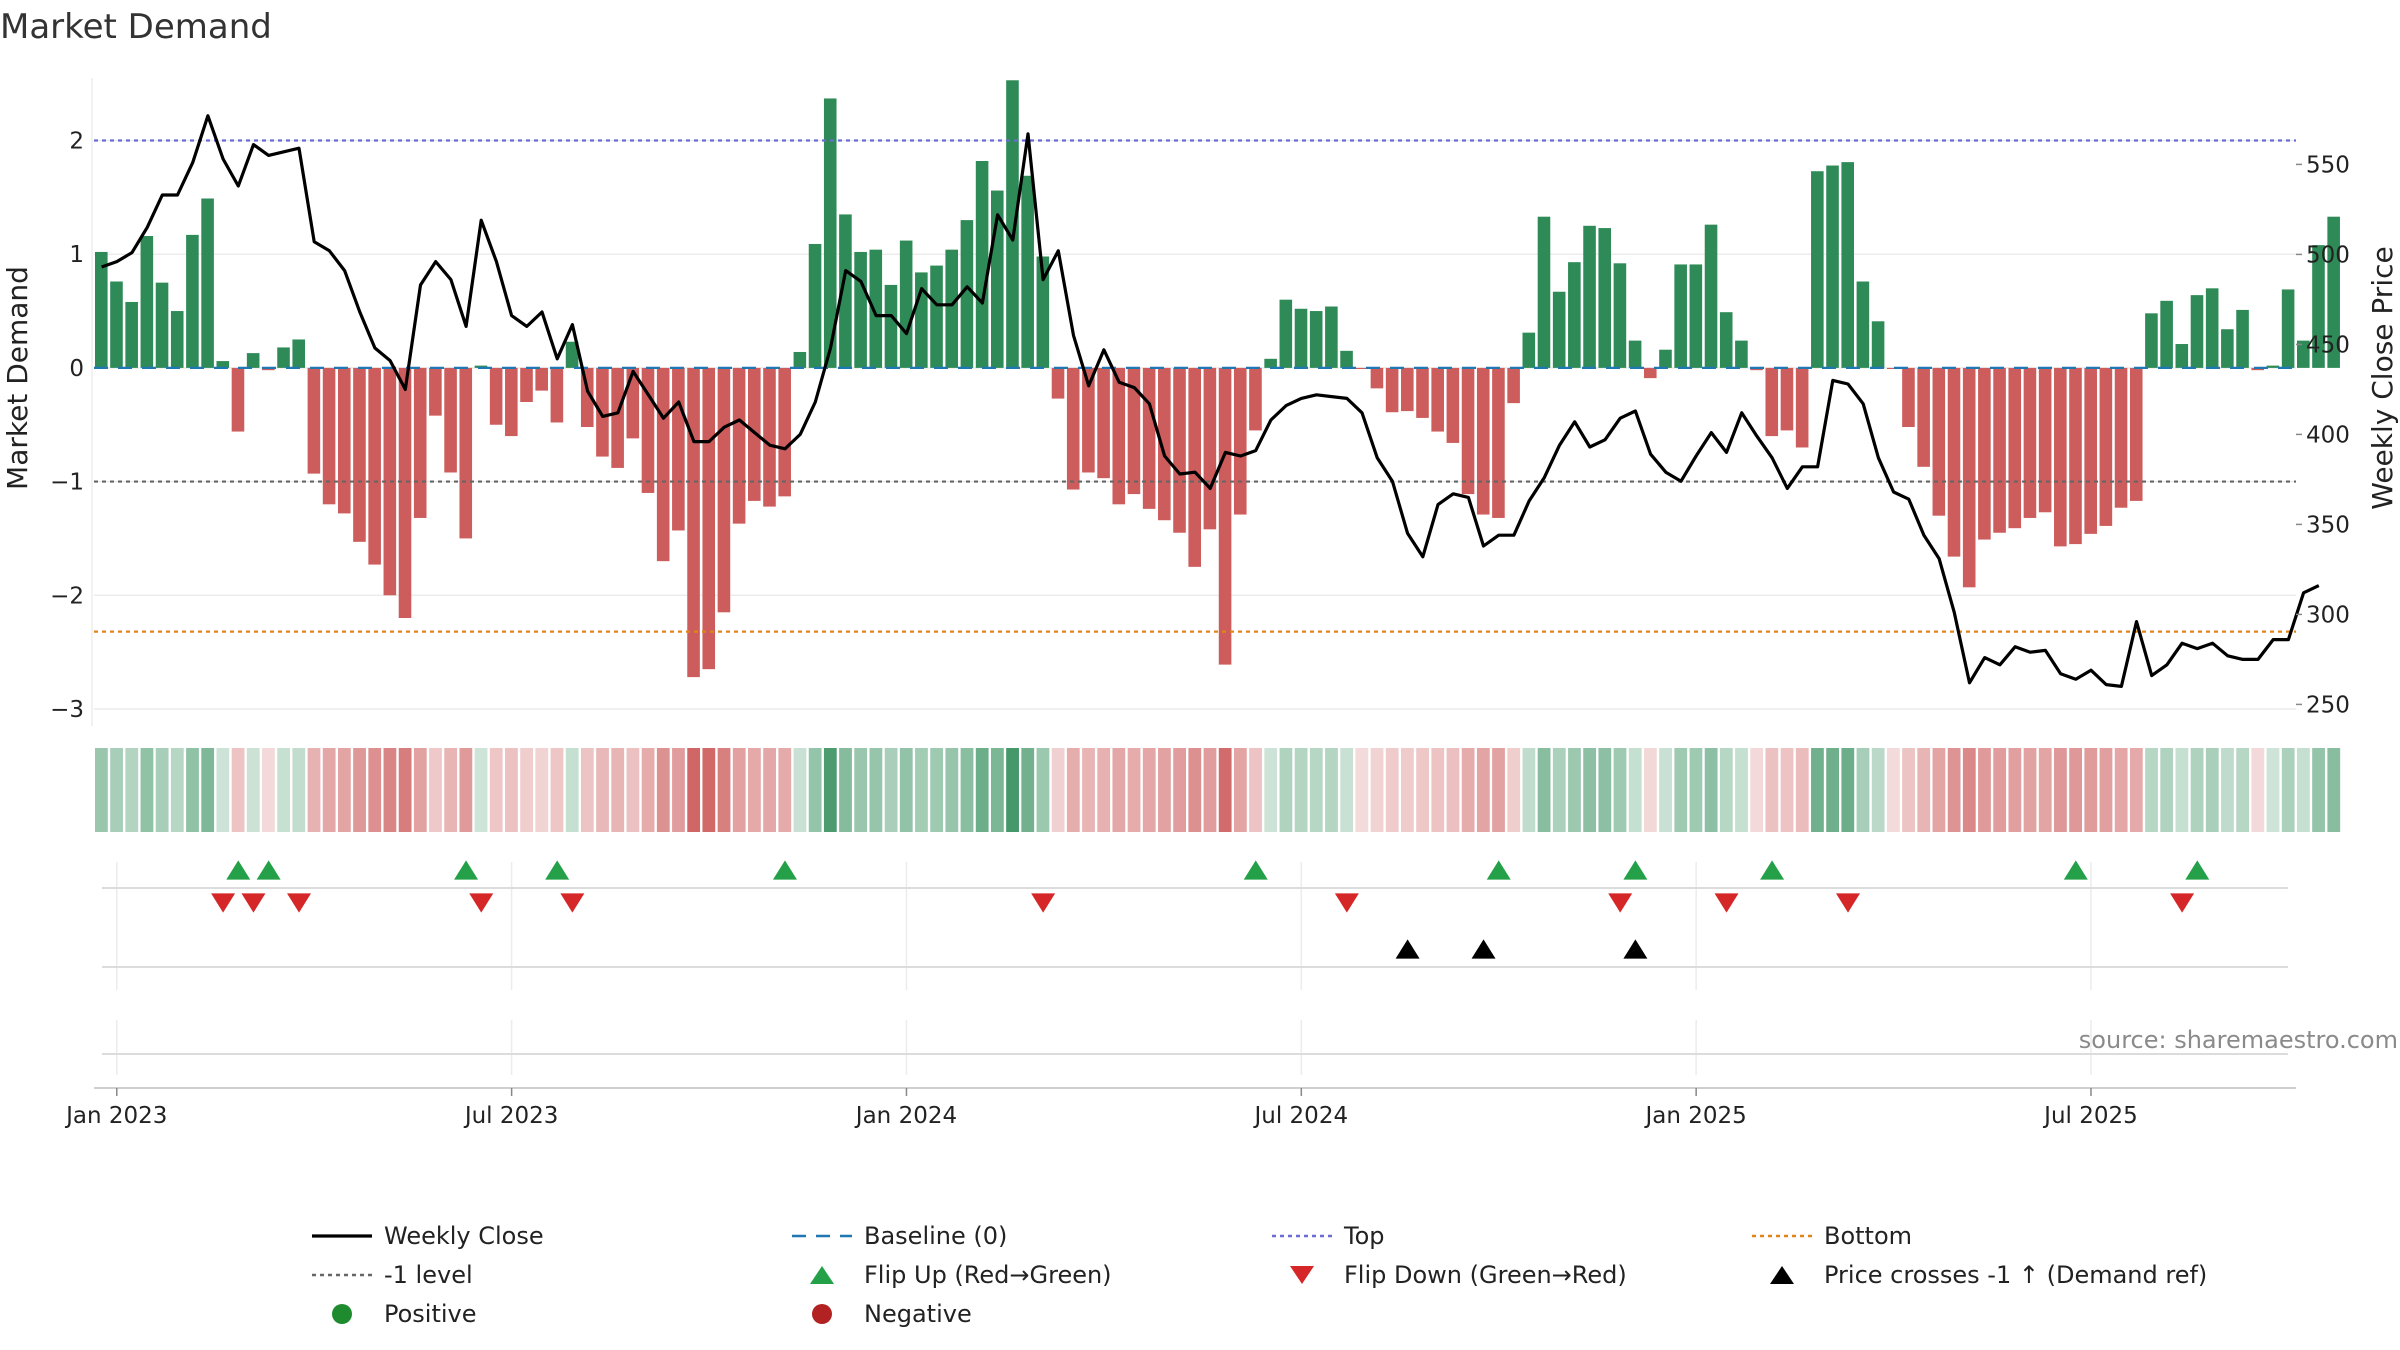 The width and height of the screenshot is (2400, 1350). Describe the element at coordinates (905, 1116) in the screenshot. I see `x-tick-label: Jan 2024` at that location.